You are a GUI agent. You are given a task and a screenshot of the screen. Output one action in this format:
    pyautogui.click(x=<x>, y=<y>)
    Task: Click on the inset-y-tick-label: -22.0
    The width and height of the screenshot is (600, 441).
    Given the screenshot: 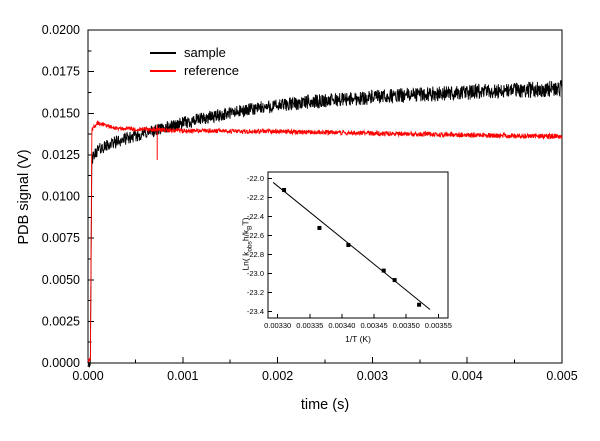 What is the action you would take?
    pyautogui.click(x=255, y=178)
    